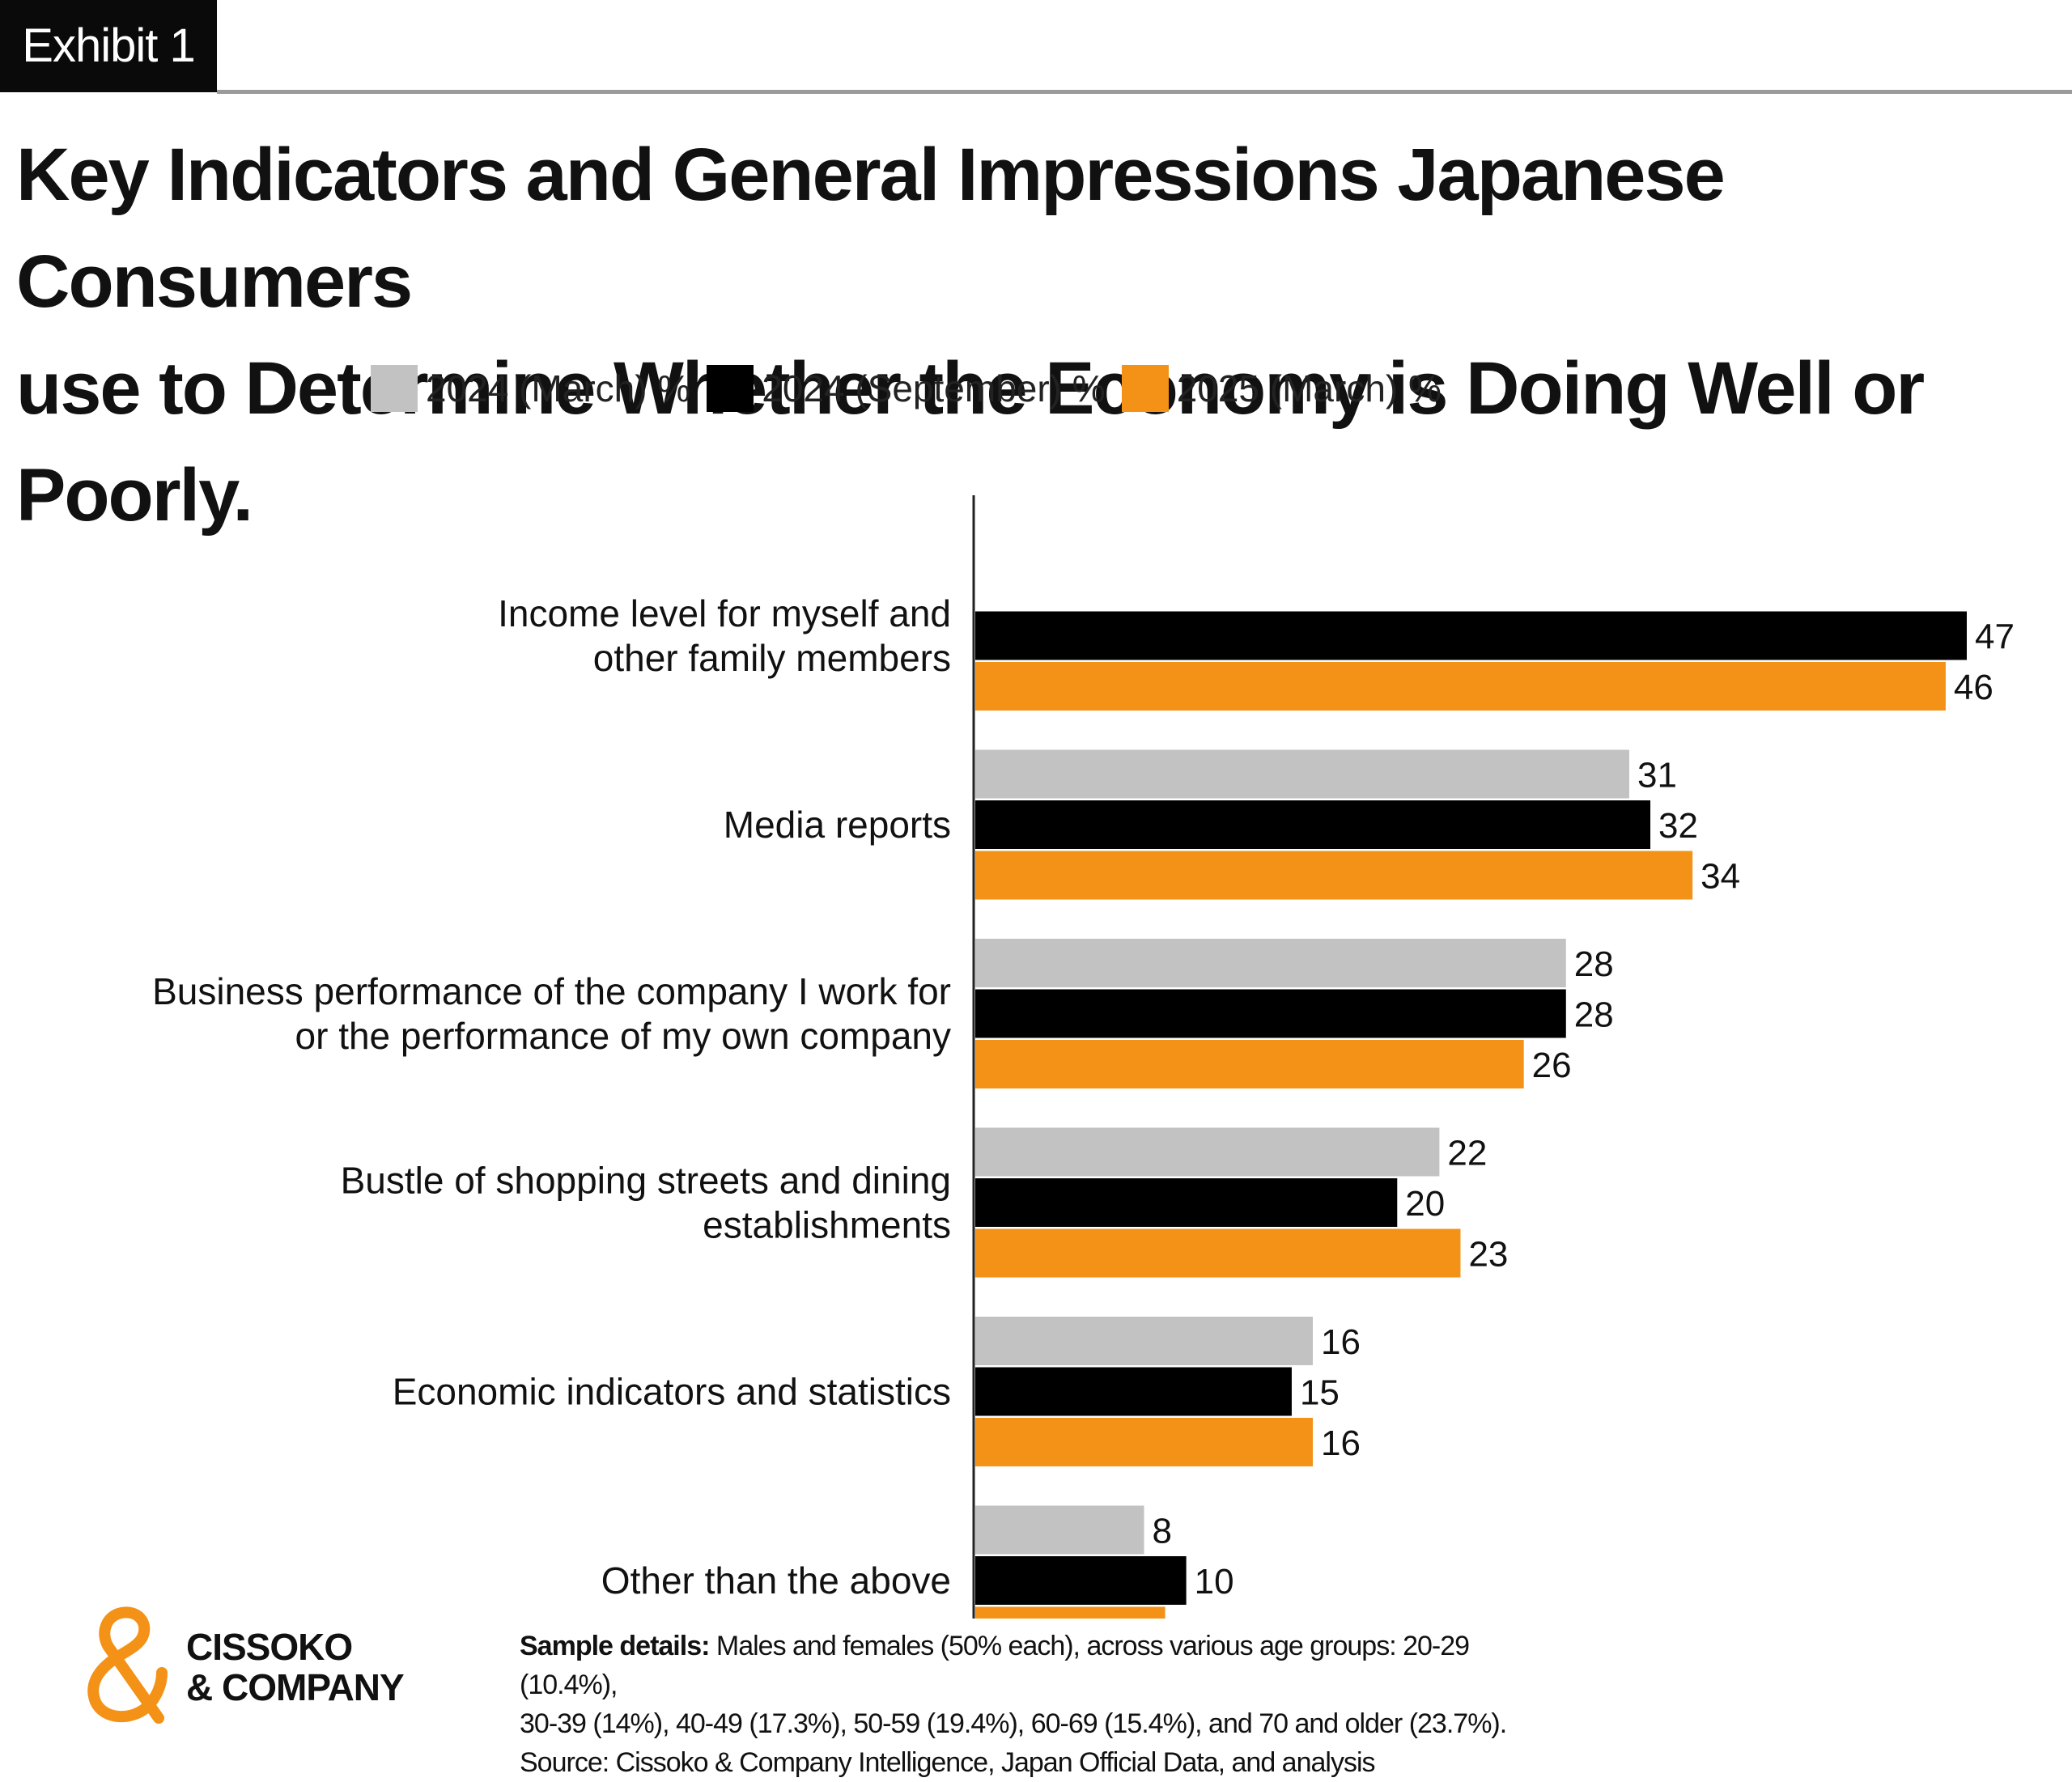 The width and height of the screenshot is (2072, 1782). I want to click on value-label-2024-september-other-than-the-above: 10, so click(1214, 1582).